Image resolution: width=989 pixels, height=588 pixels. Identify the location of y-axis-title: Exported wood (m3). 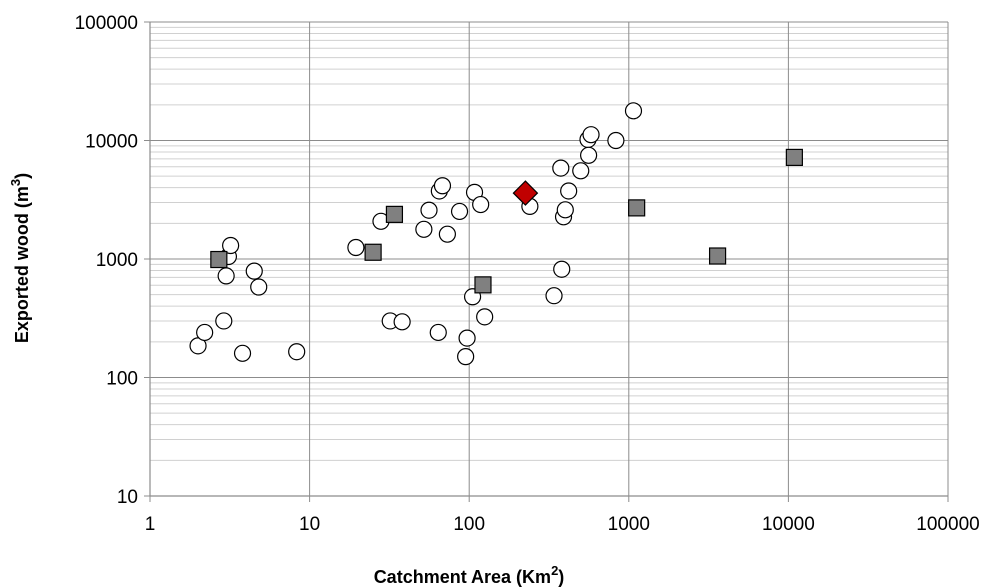
(20, 258).